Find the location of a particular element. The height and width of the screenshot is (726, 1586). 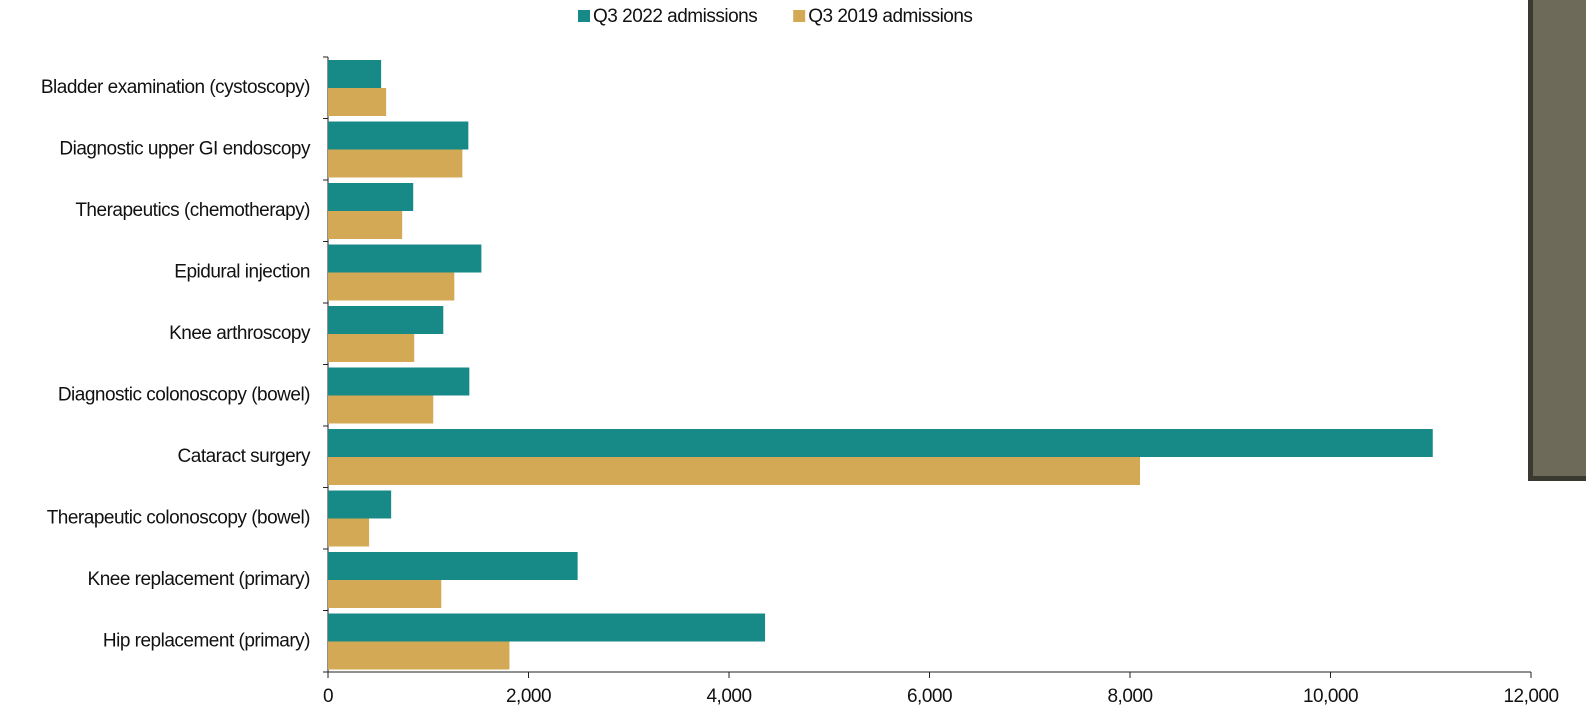

cropped-photo-inner is located at coordinates (1559, 238).